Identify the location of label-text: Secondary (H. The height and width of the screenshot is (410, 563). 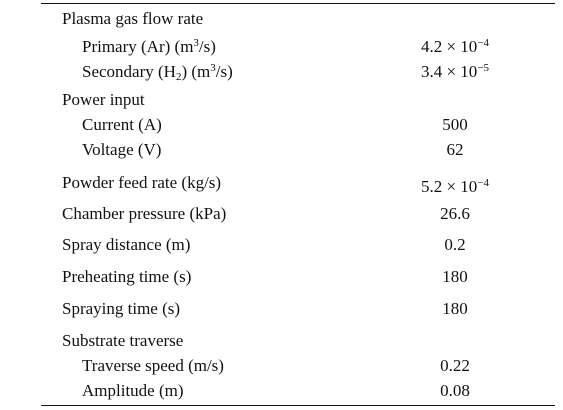
(129, 71).